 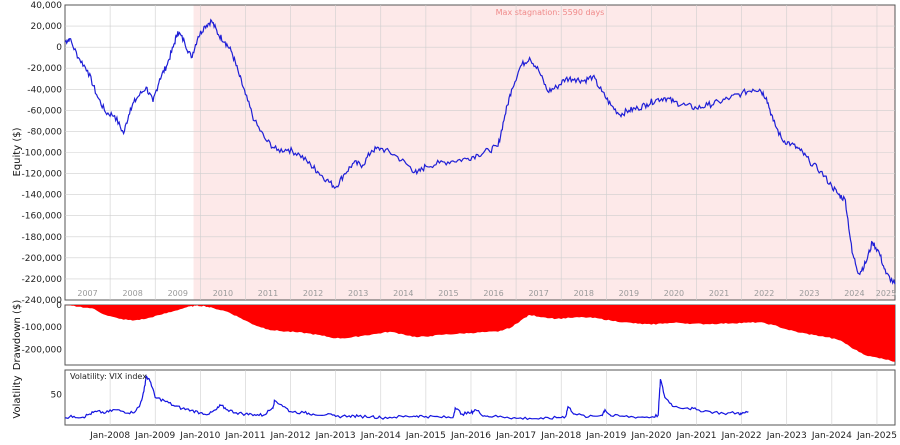 What do you see at coordinates (42, 175) in the screenshot?
I see `equity-y-tick-label: -120,000` at bounding box center [42, 175].